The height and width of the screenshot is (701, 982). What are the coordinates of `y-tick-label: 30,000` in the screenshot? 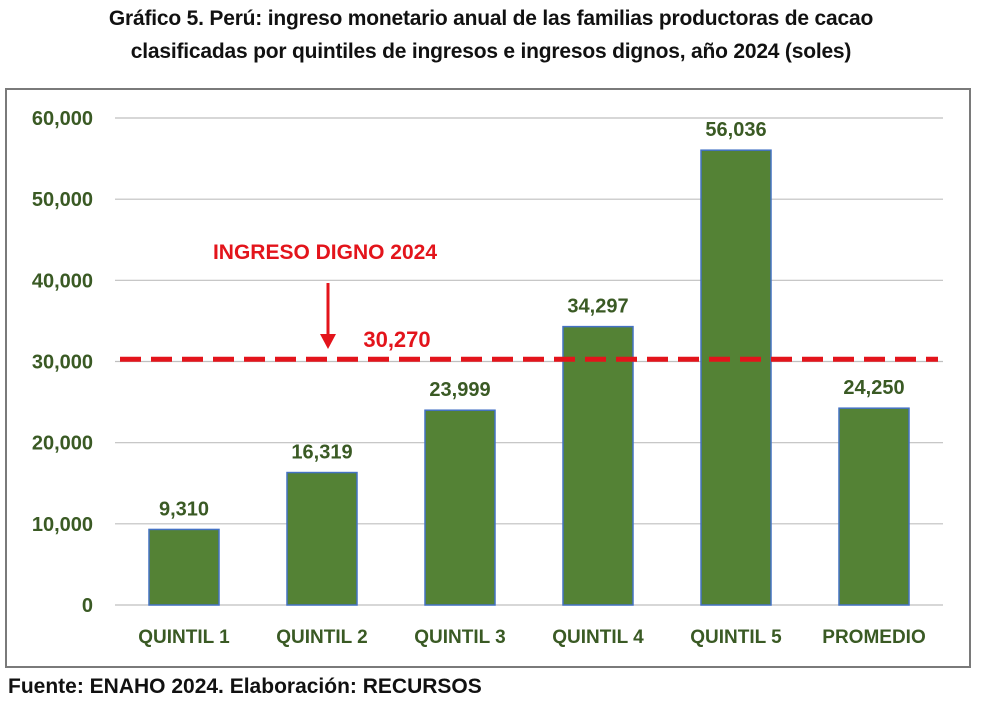 It's located at (62, 363).